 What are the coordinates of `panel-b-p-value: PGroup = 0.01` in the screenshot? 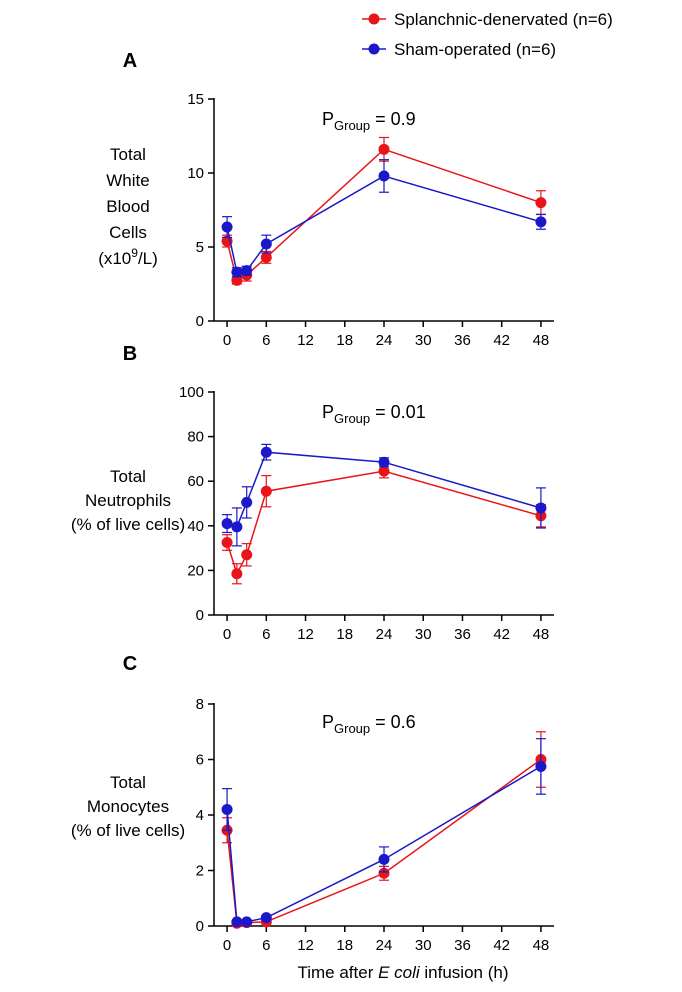 It's located at (374, 414).